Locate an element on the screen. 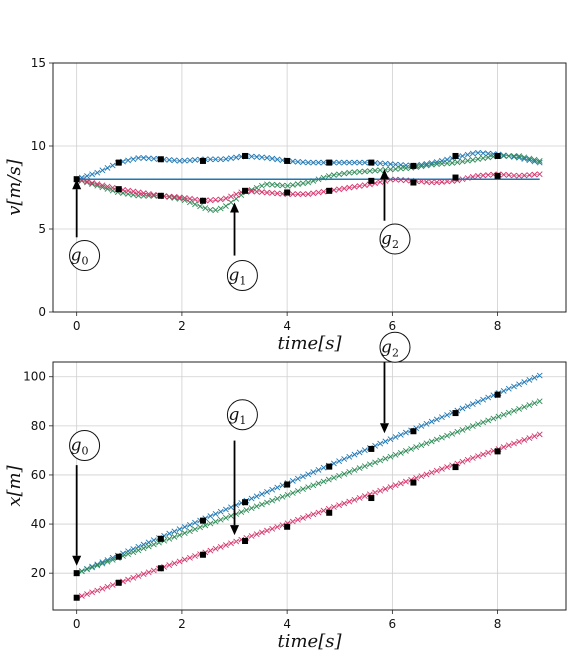  y-tick-label: 80 is located at coordinates (38, 426).